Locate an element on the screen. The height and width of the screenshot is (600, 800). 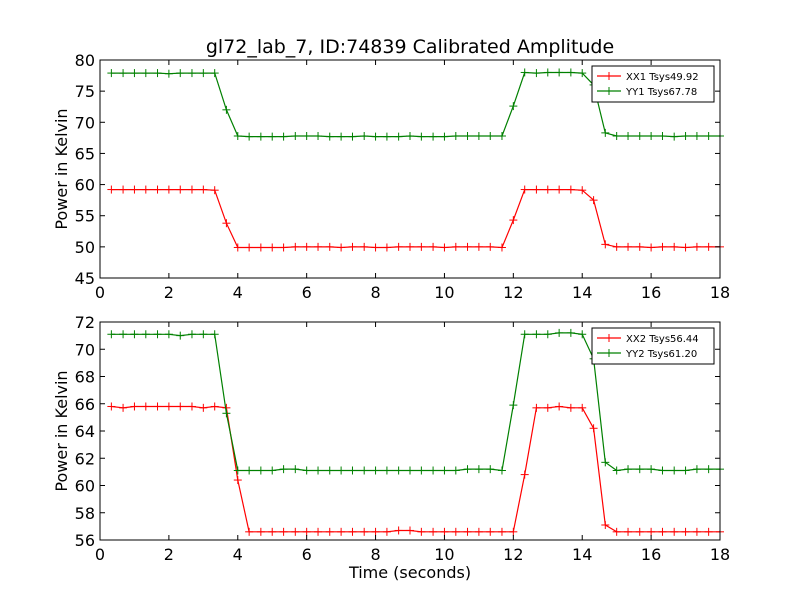
x-tick-label: 14 is located at coordinates (582, 292).